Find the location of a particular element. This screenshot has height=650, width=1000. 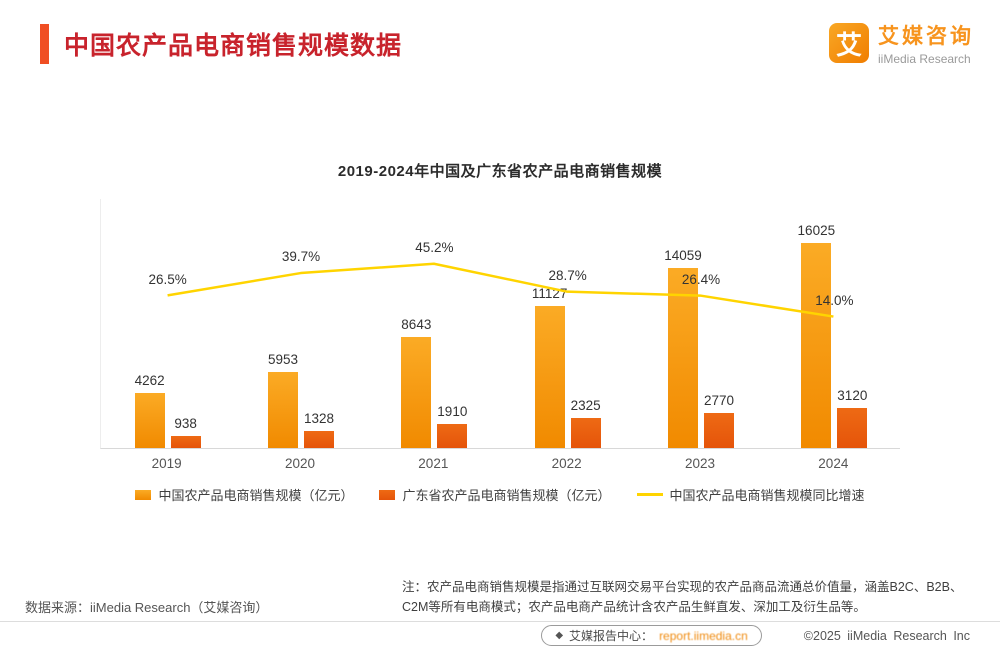

x-axis-label: 2022 is located at coordinates (566, 463).